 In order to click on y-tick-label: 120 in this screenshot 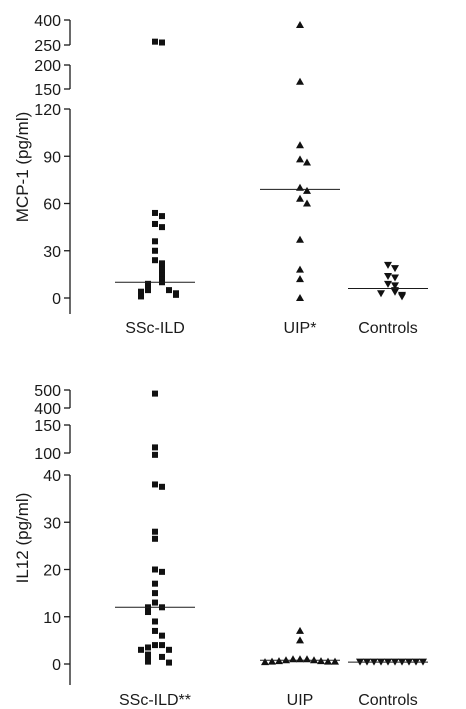, I will do `click(47, 110)`.